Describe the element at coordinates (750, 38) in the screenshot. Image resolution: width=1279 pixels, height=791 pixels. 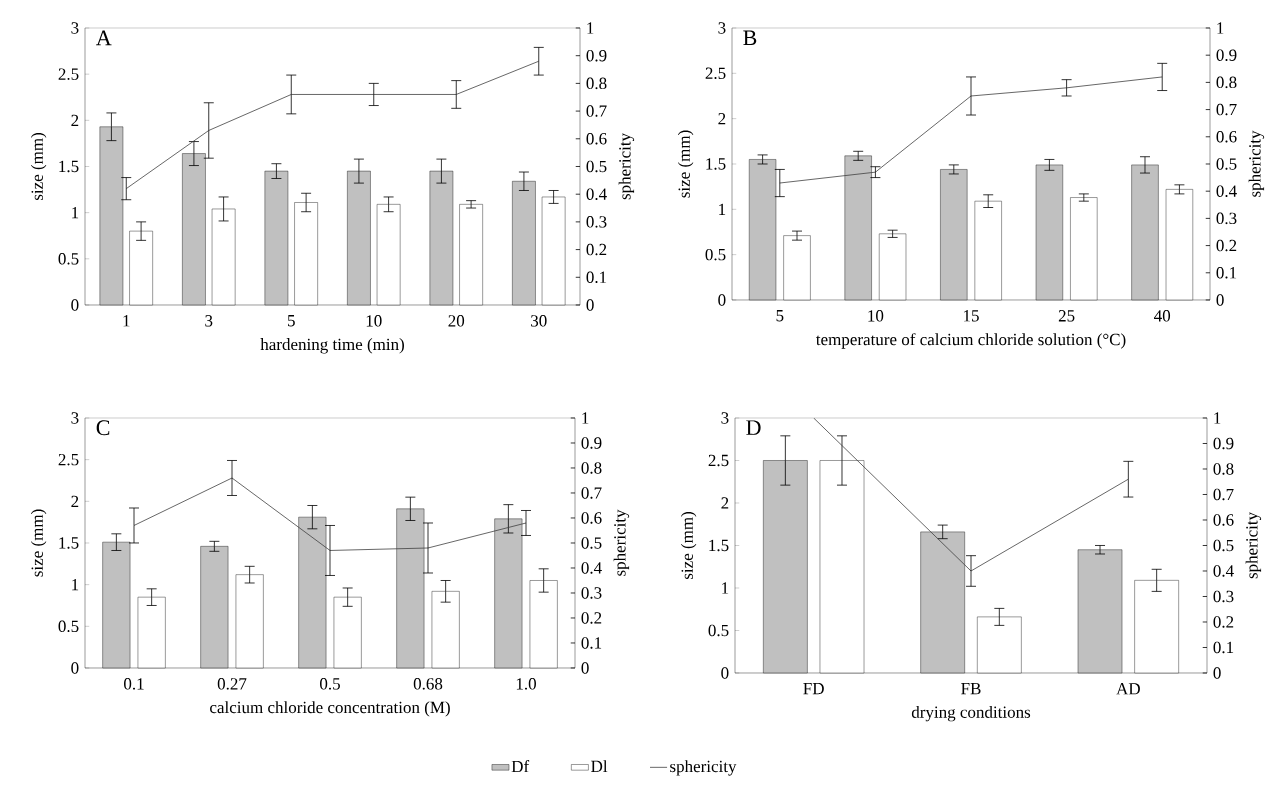
I see `chart-title: B` at that location.